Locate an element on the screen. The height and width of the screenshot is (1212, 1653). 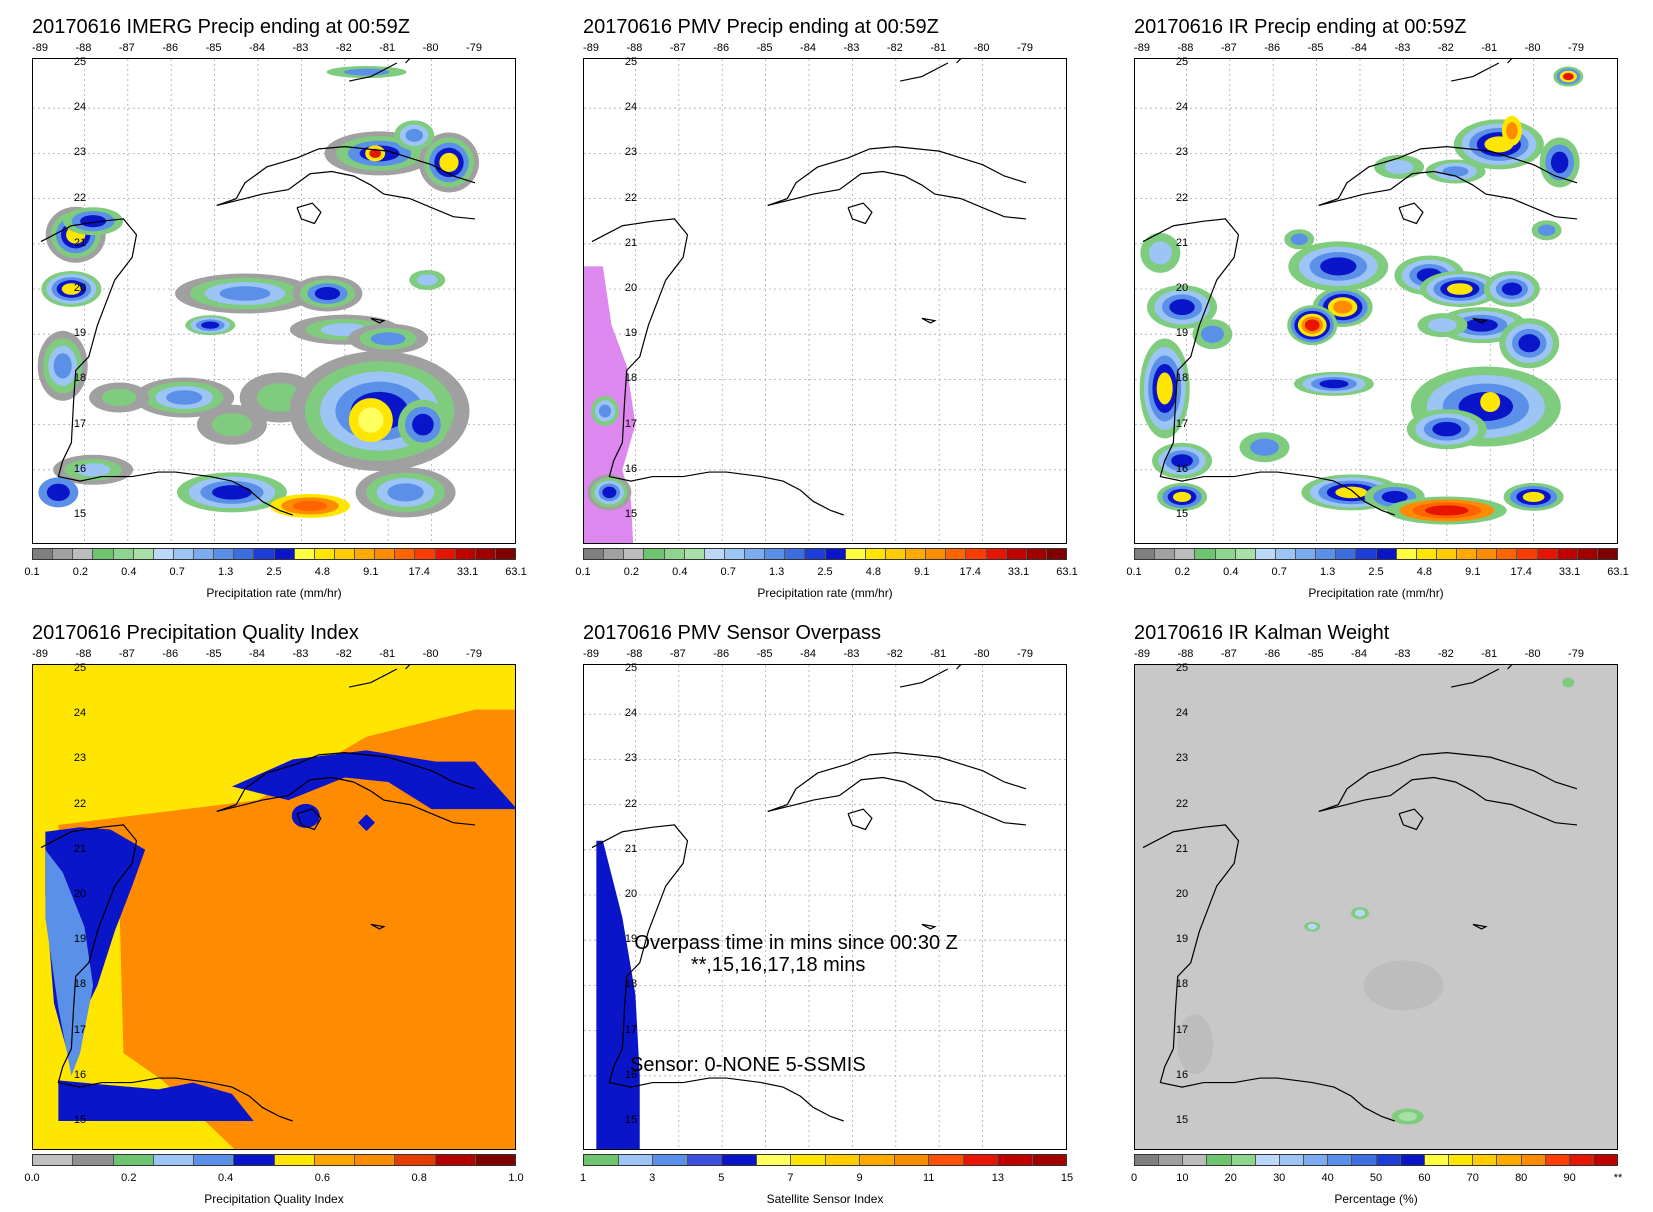
colorbar-tick-label: 11 is located at coordinates (928, 1178).